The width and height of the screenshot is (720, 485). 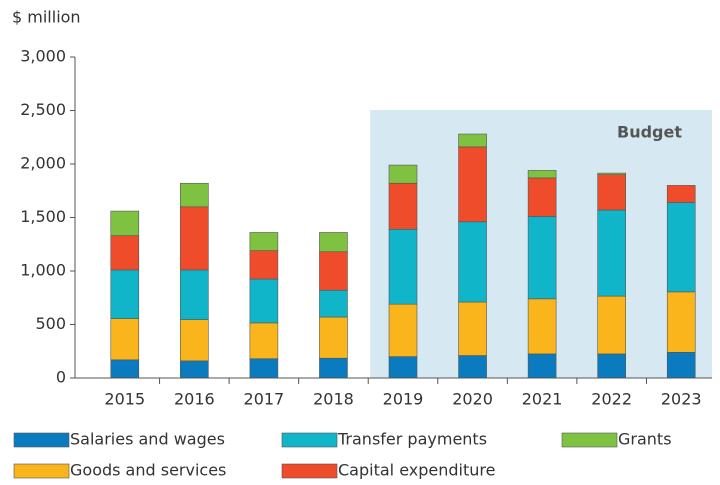 What do you see at coordinates (403, 399) in the screenshot?
I see `x-tick-label: 2019` at bounding box center [403, 399].